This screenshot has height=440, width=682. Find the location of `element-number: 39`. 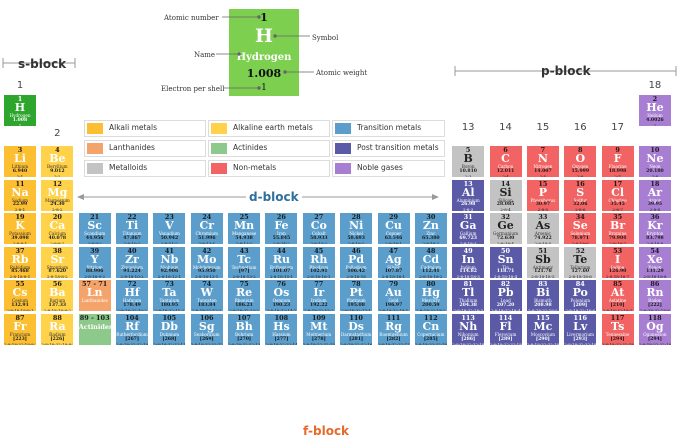

element-number: 39 is located at coordinates (95, 250).